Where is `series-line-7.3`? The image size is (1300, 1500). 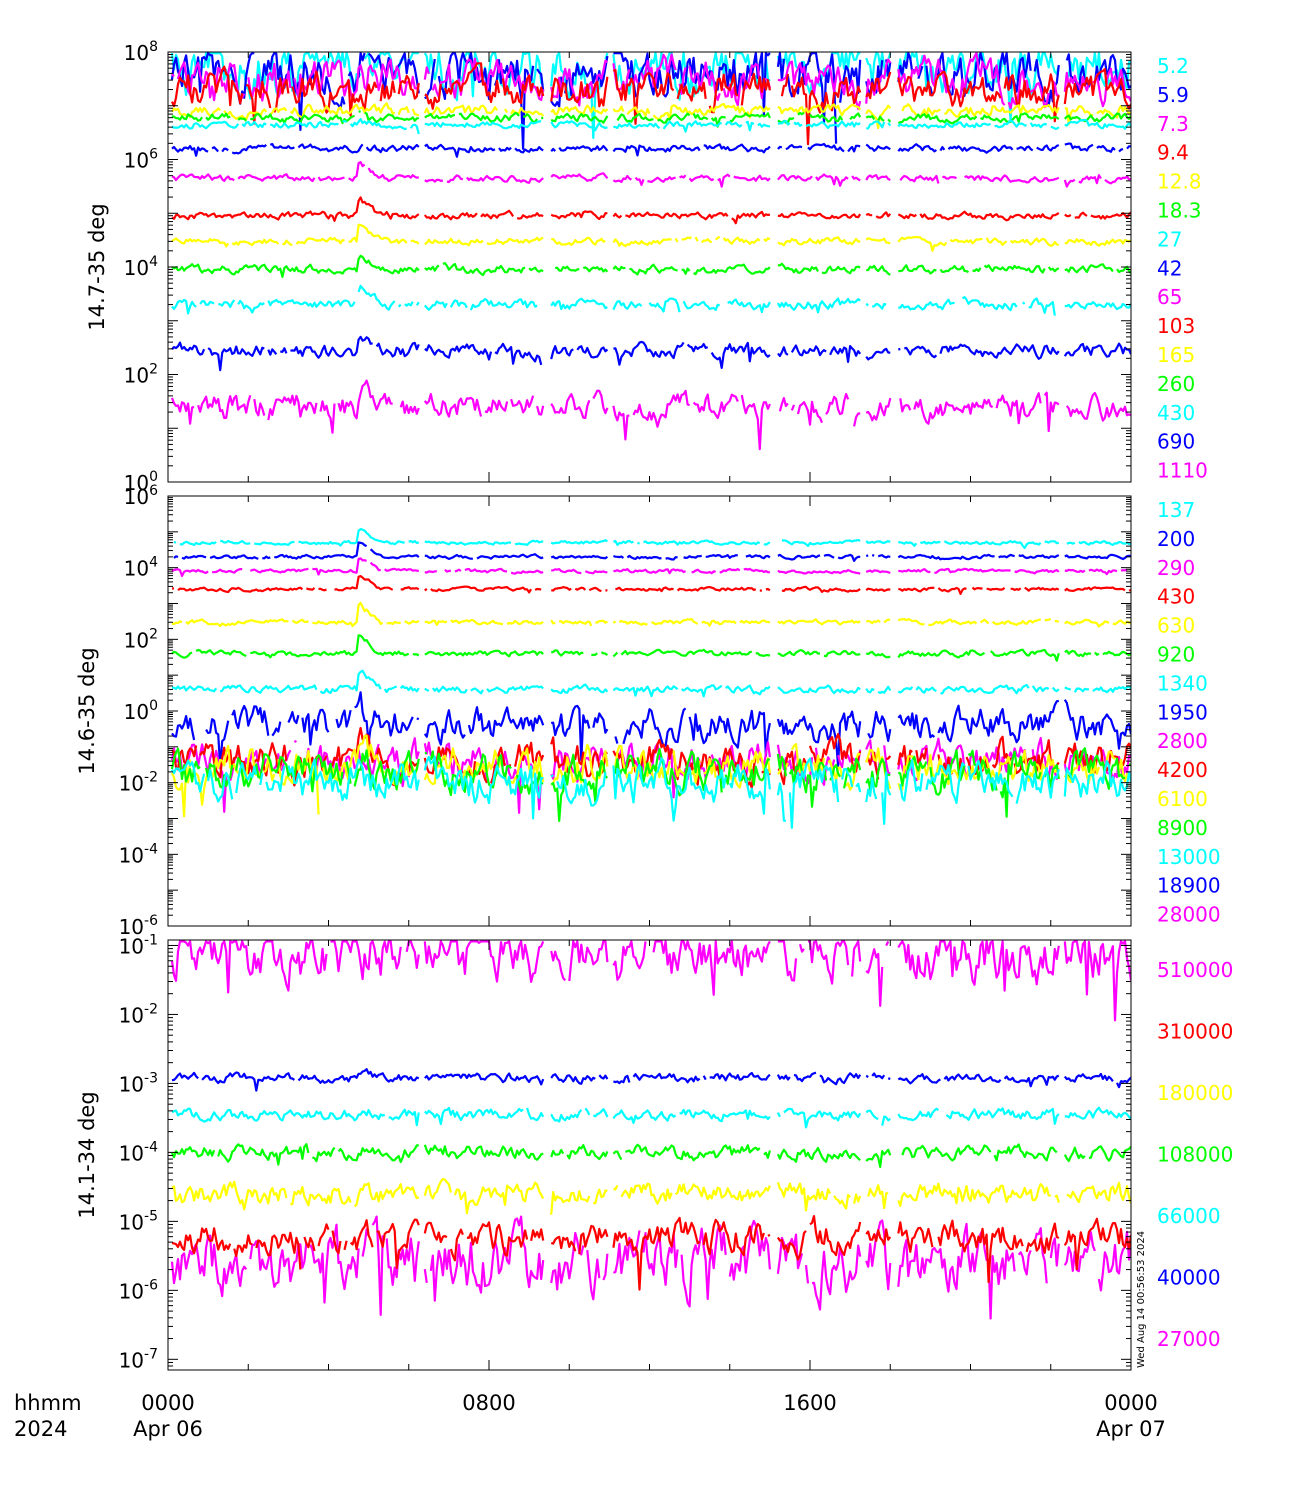 series-line-7.3 is located at coordinates (651, 81).